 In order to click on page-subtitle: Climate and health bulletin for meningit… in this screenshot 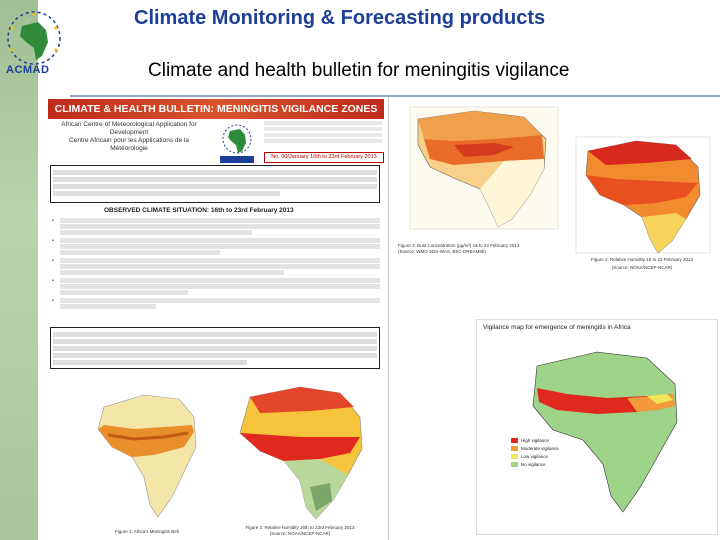, I will do `click(359, 70)`.